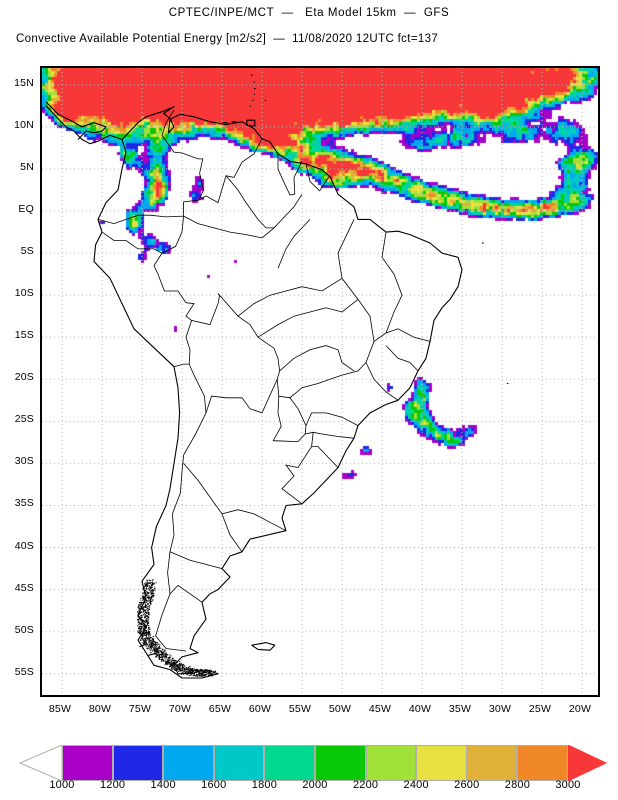  What do you see at coordinates (176, 628) in the screenshot?
I see `fjord-texture` at bounding box center [176, 628].